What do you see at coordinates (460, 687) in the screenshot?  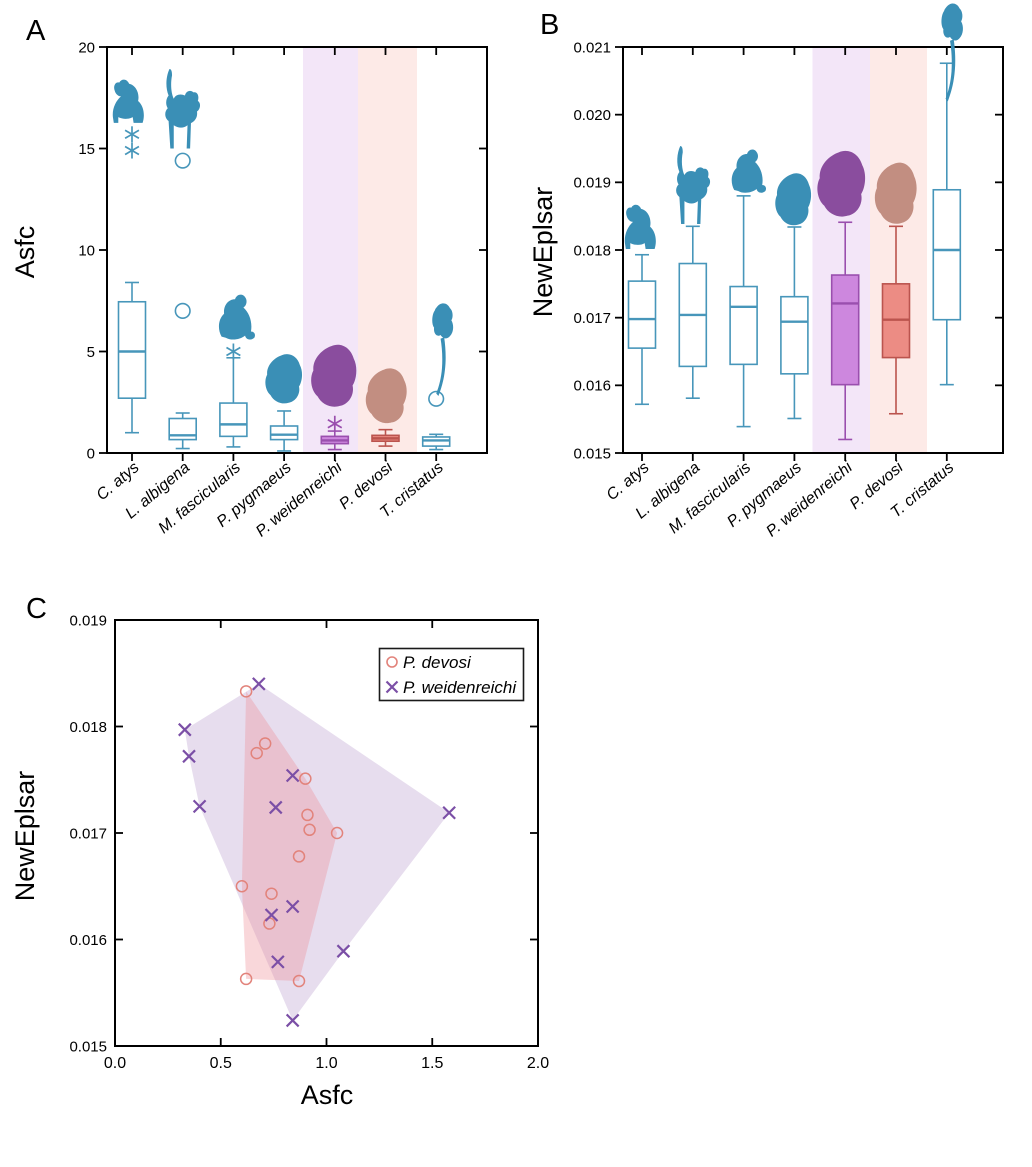 I see `legend-weidenreichi-label: P. weidenreichi` at bounding box center [460, 687].